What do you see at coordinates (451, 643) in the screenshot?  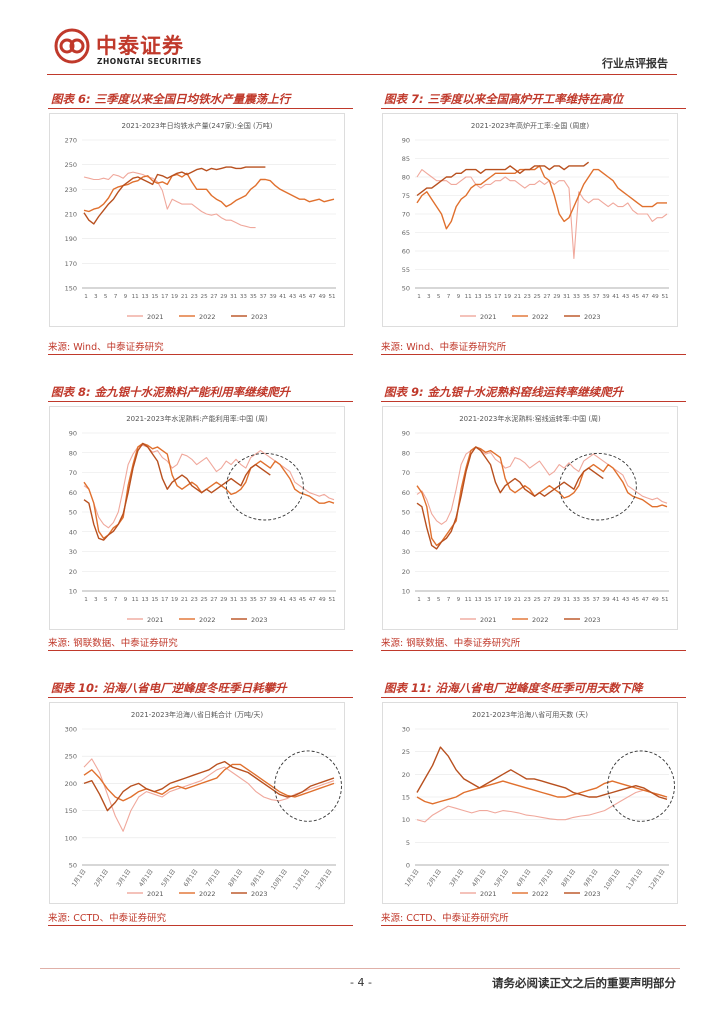 I see `figure-source: 来源: 钢联数据、中泰证券研究所` at bounding box center [451, 643].